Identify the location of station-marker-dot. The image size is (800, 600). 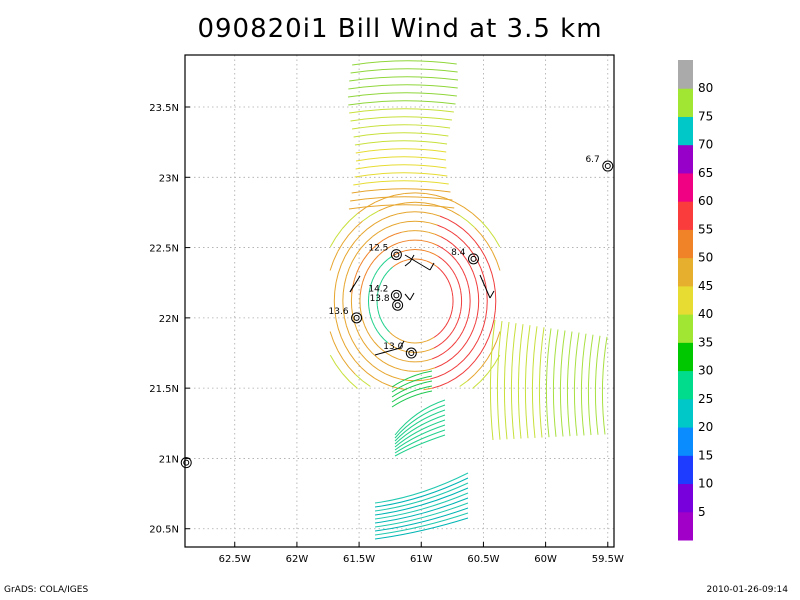
(396, 254).